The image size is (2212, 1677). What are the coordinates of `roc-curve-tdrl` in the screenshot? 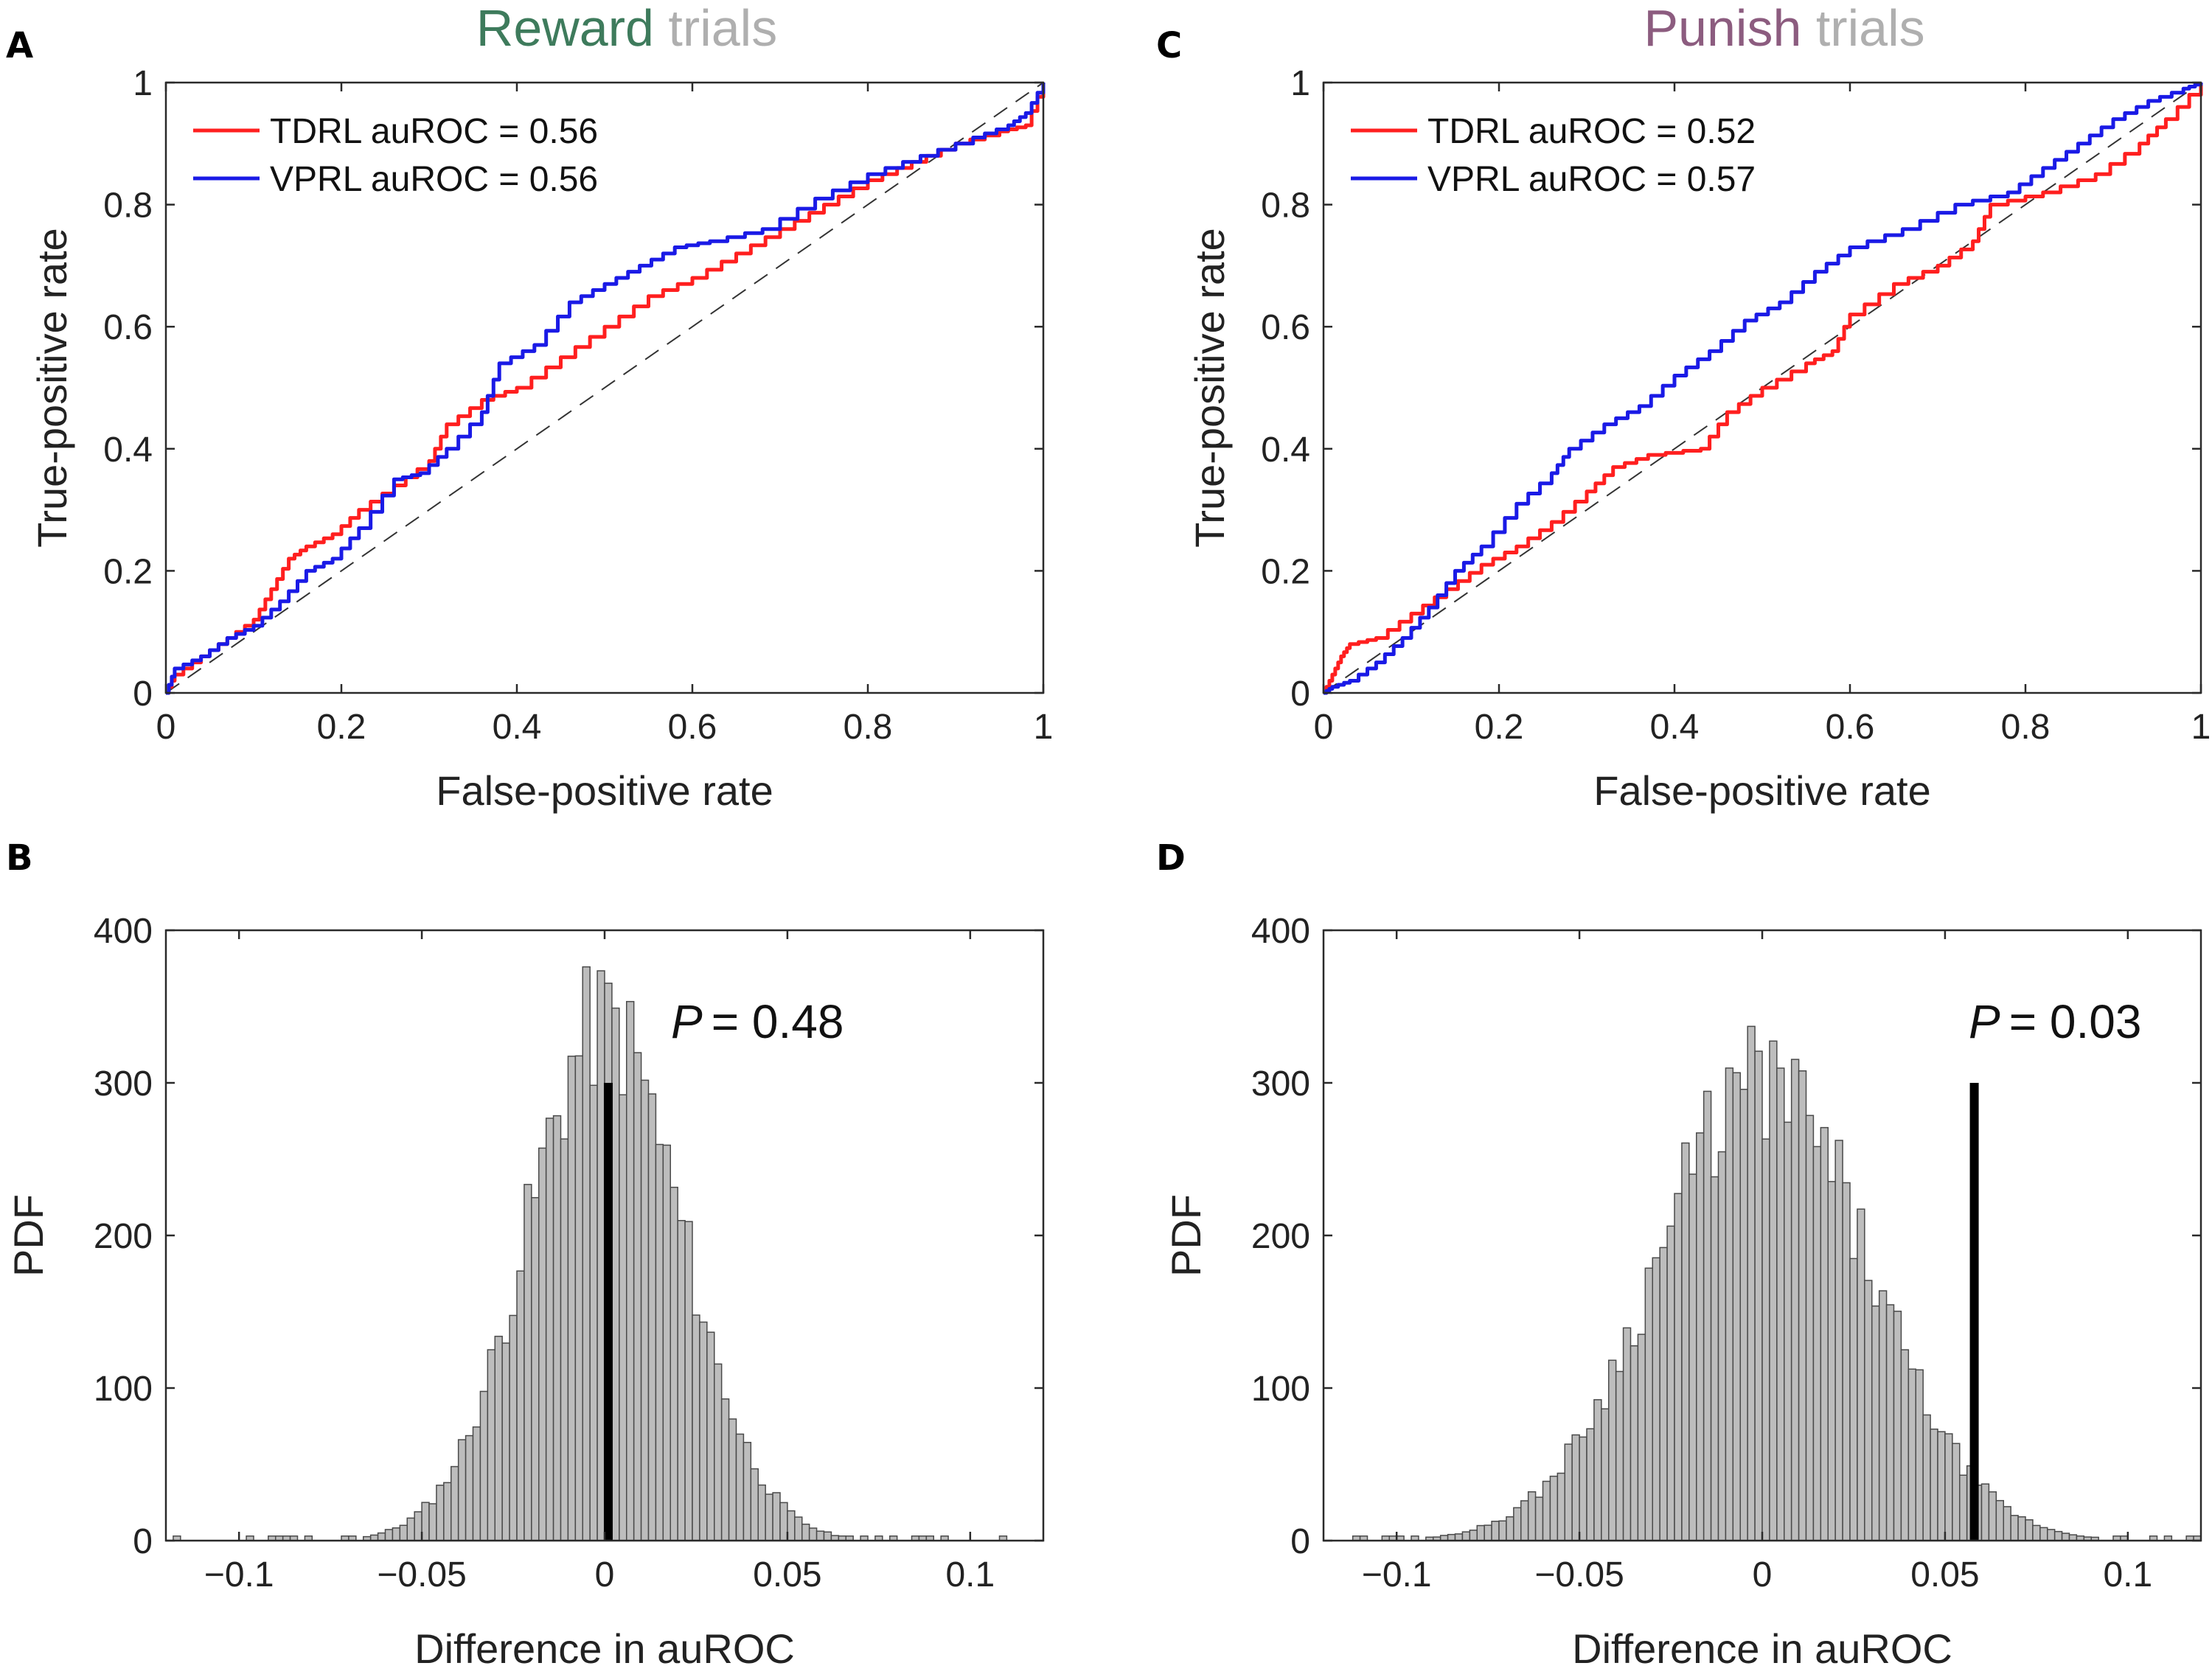 It's located at (606, 389).